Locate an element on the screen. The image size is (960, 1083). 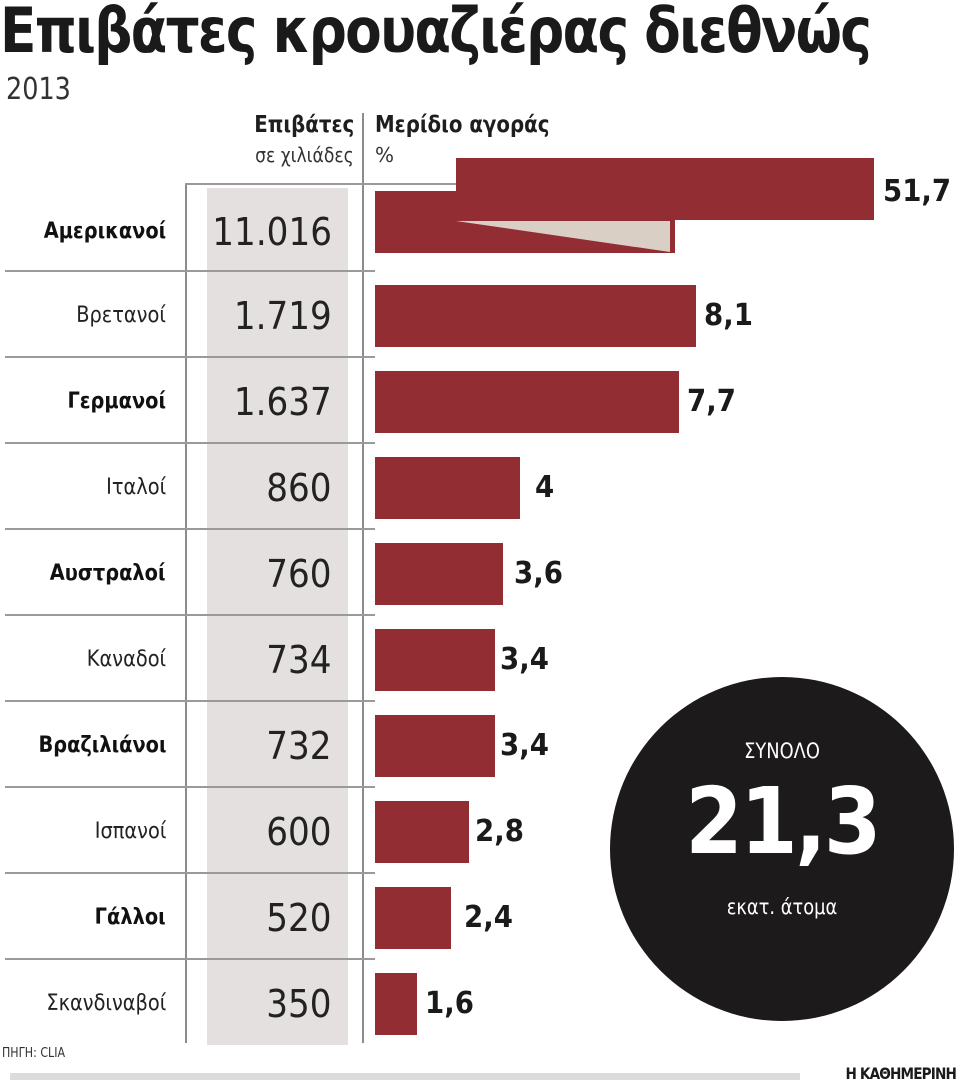
share-value: 7,7 is located at coordinates (711, 401).